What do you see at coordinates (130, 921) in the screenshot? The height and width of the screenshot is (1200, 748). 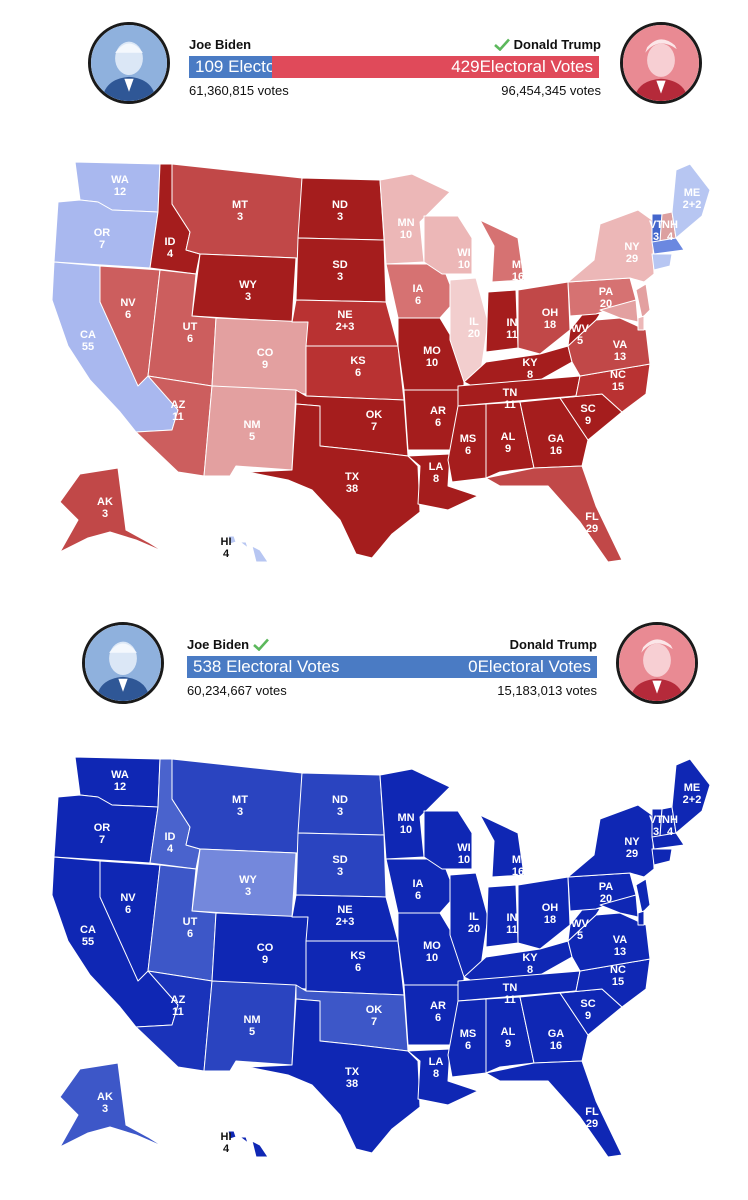 I see `state-nv` at bounding box center [130, 921].